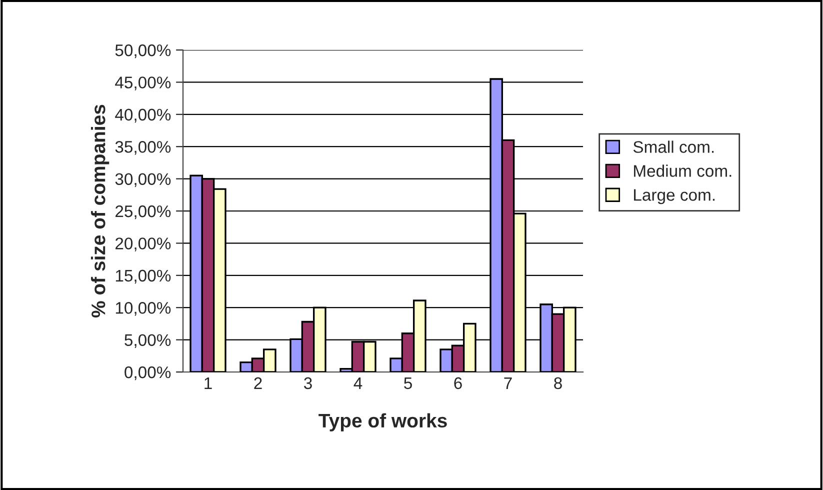  I want to click on legend-label: Medium com., so click(683, 170).